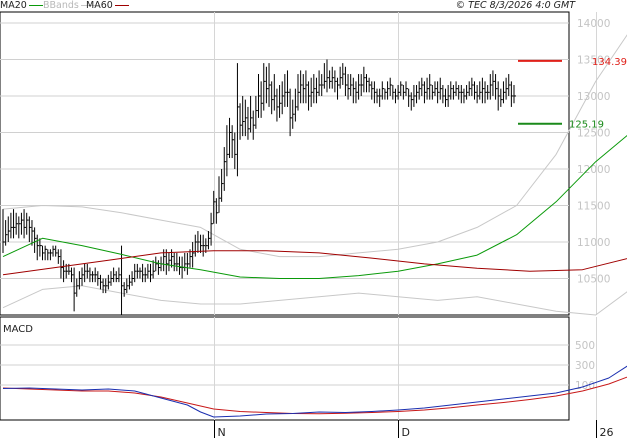  What do you see at coordinates (593, 24) in the screenshot?
I see `price-tick-label: 14000` at bounding box center [593, 24].